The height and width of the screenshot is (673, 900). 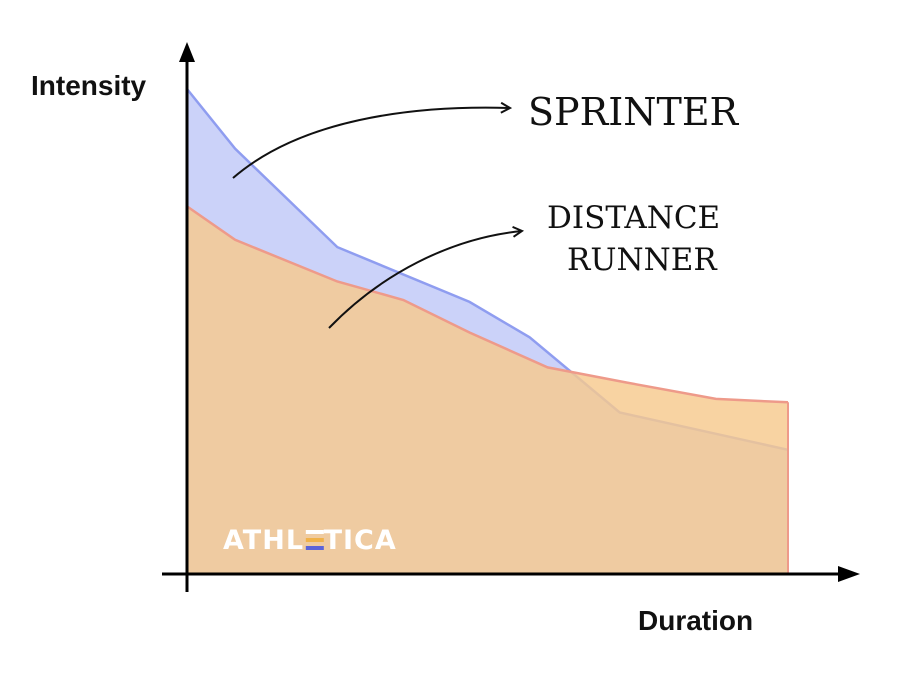 I want to click on distance-runner-annotation-line1: DISTANCE, so click(x=633, y=218).